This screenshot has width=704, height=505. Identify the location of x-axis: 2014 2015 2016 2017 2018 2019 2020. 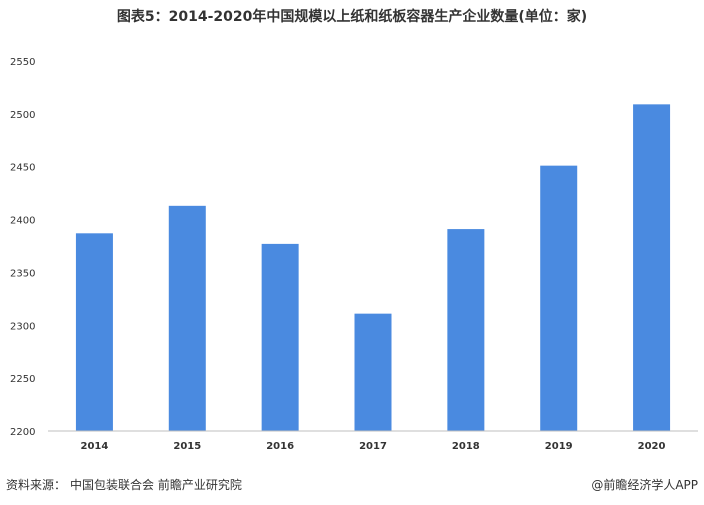
(373, 441).